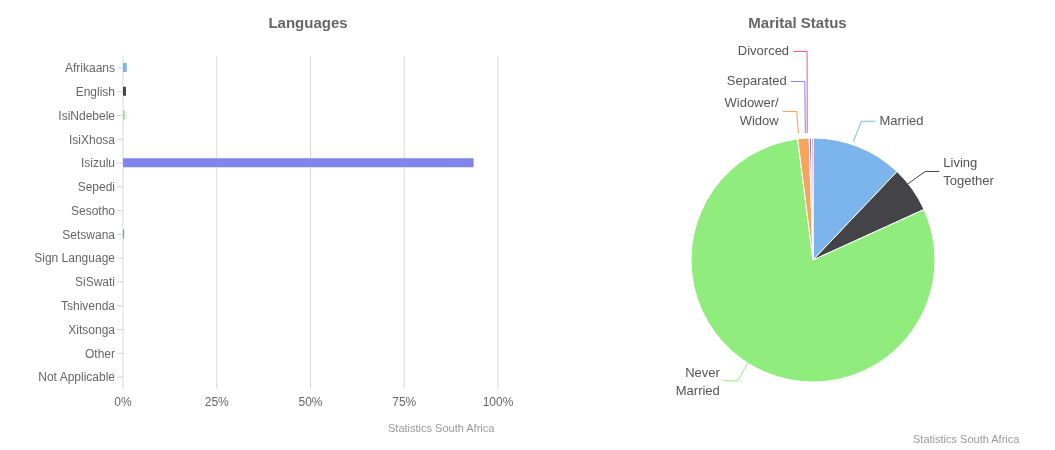  I want to click on slice-label: Widower/ Widow, so click(752, 112).